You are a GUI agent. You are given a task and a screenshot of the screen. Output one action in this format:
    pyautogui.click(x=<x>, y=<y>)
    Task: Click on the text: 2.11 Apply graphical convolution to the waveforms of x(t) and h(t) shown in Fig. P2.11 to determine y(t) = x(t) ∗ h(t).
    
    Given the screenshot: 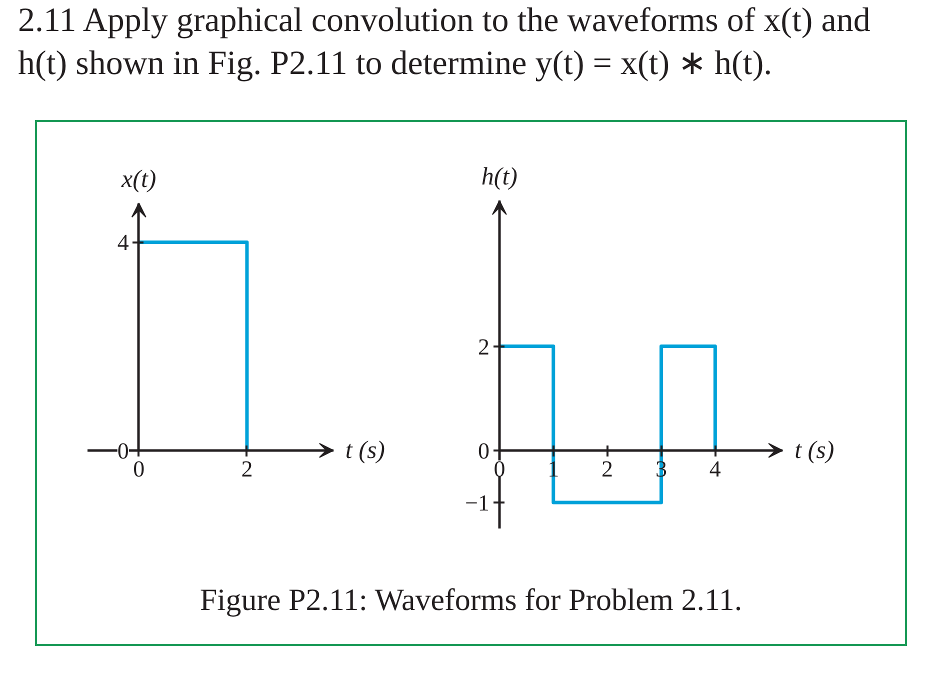 What is the action you would take?
    pyautogui.click(x=445, y=42)
    